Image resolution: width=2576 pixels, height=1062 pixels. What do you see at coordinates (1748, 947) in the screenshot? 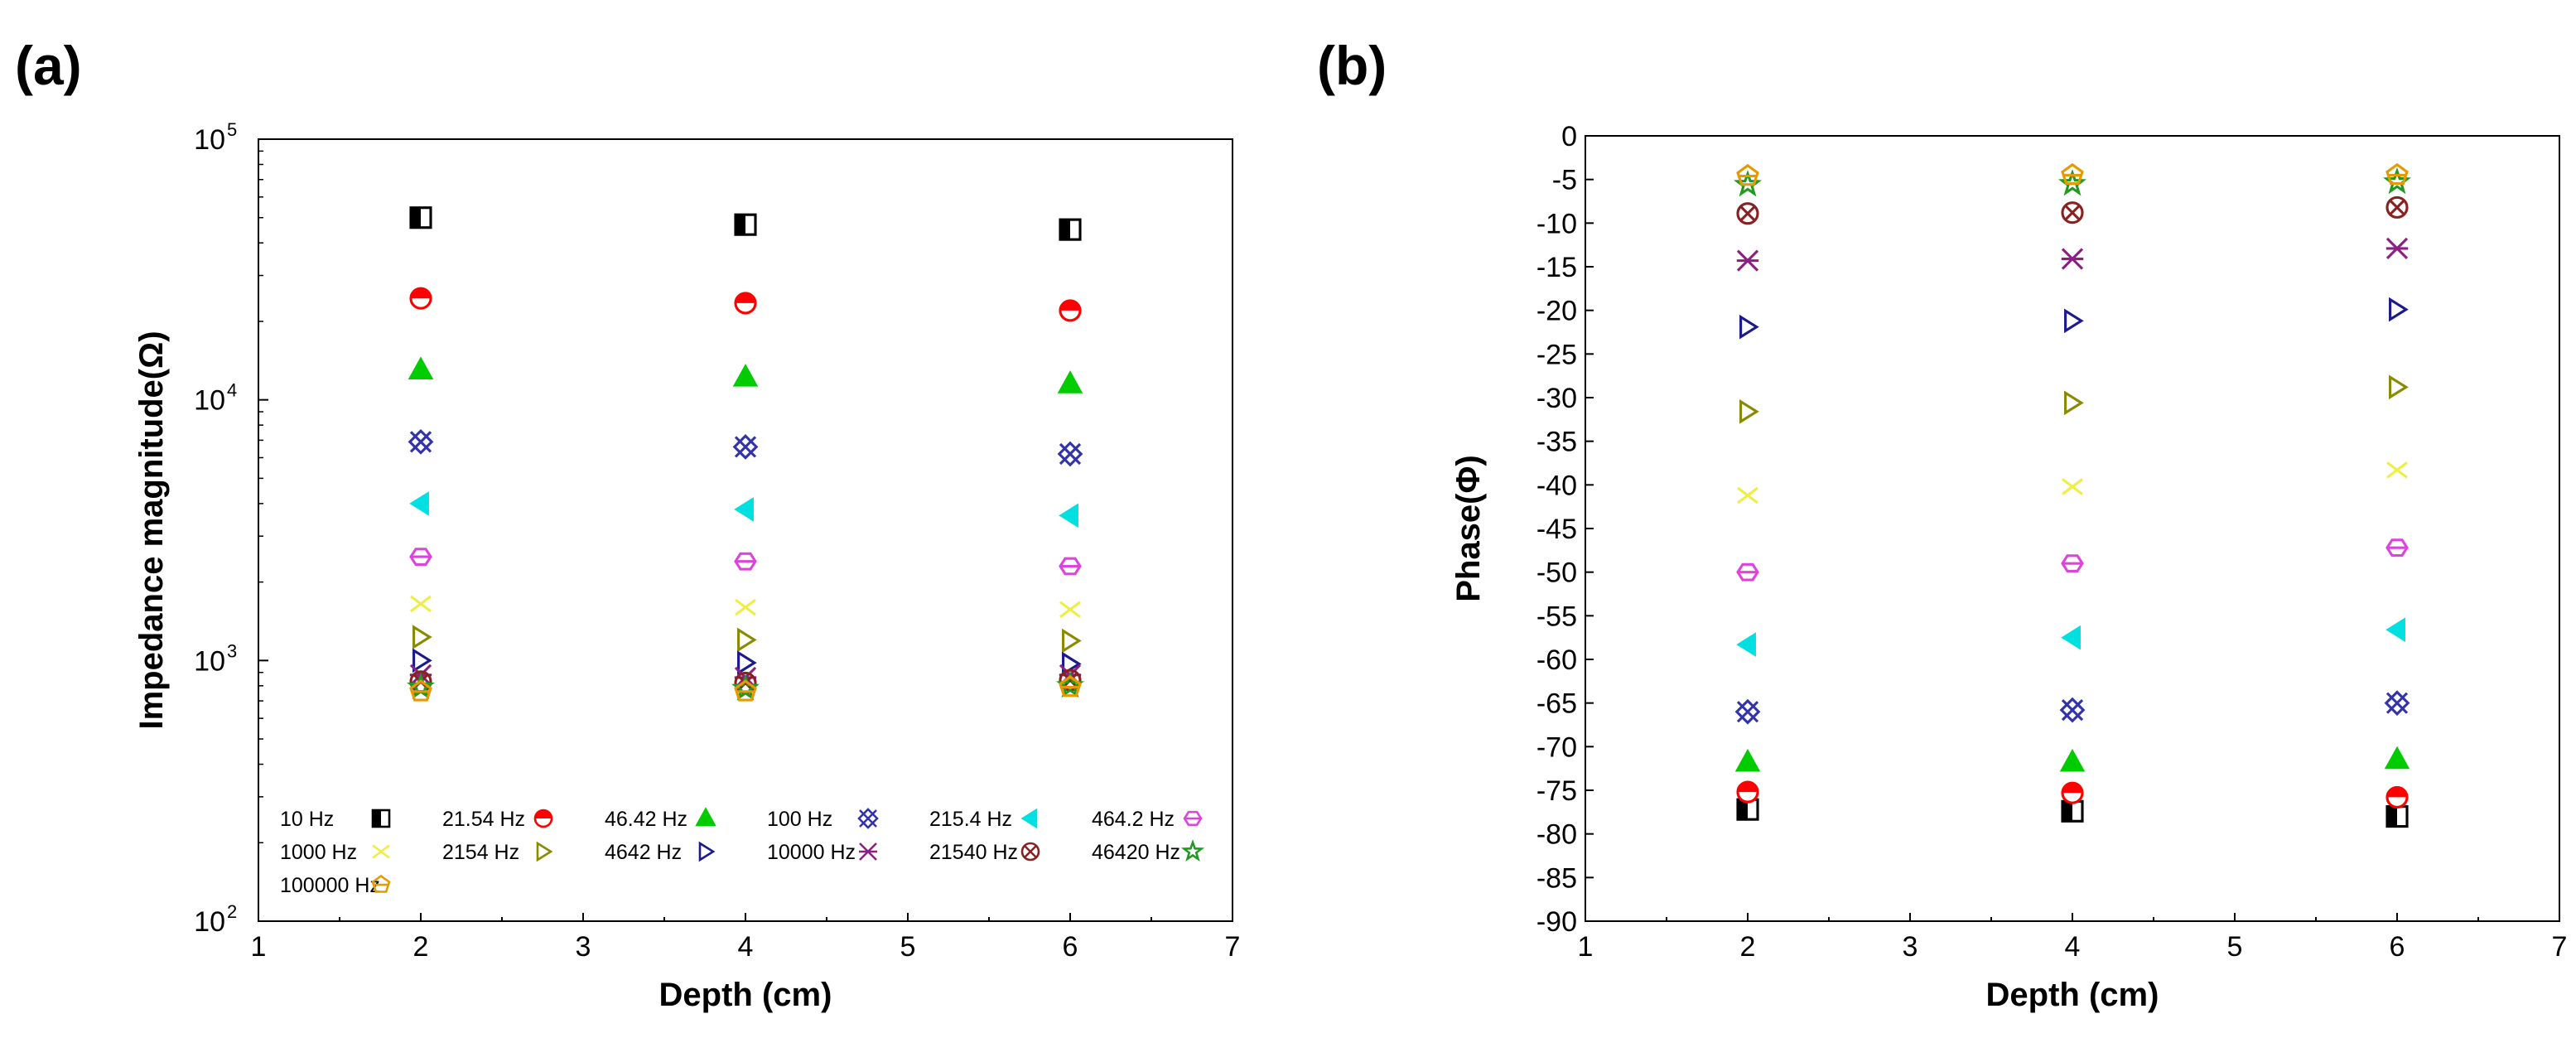
I see `x-tick-label: 2` at bounding box center [1748, 947].